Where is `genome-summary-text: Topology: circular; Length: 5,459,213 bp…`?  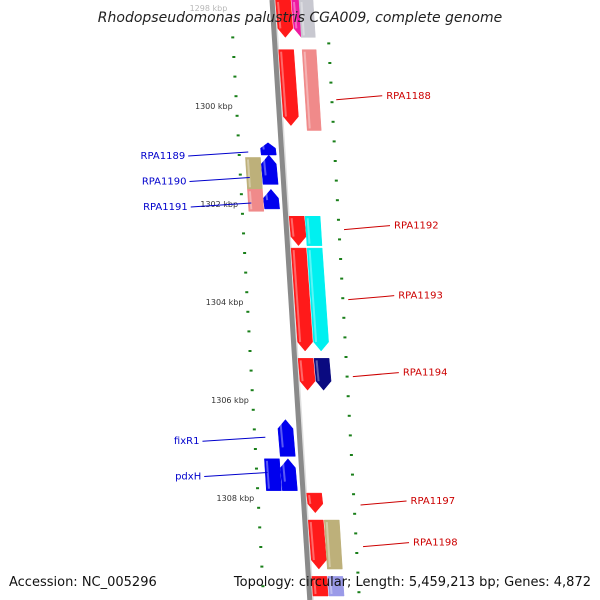
genome-summary-text: Topology: circular; Length: 5,459,213 bp… is located at coordinates (412, 582).